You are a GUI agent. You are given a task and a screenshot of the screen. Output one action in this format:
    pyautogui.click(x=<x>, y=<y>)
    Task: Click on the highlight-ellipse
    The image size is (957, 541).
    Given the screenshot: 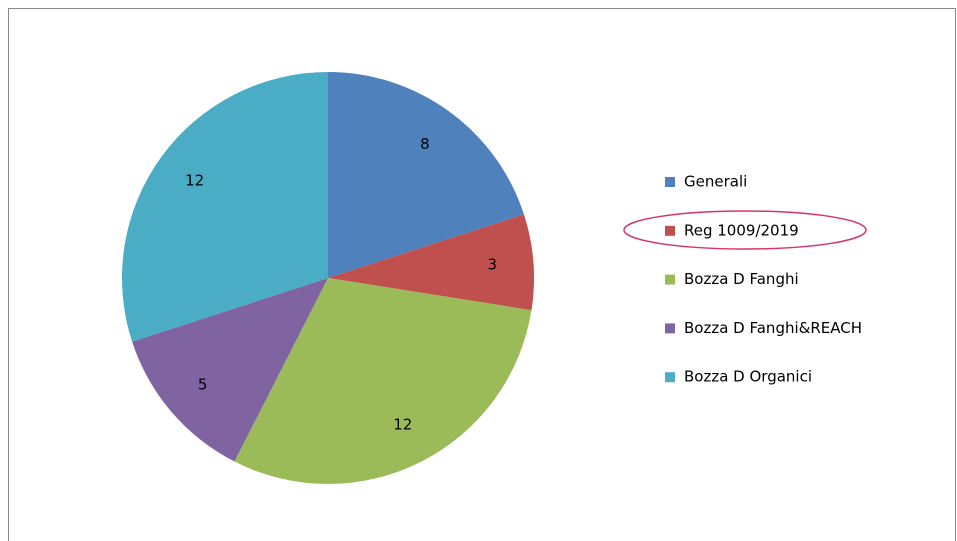 What is the action you would take?
    pyautogui.click(x=745, y=230)
    